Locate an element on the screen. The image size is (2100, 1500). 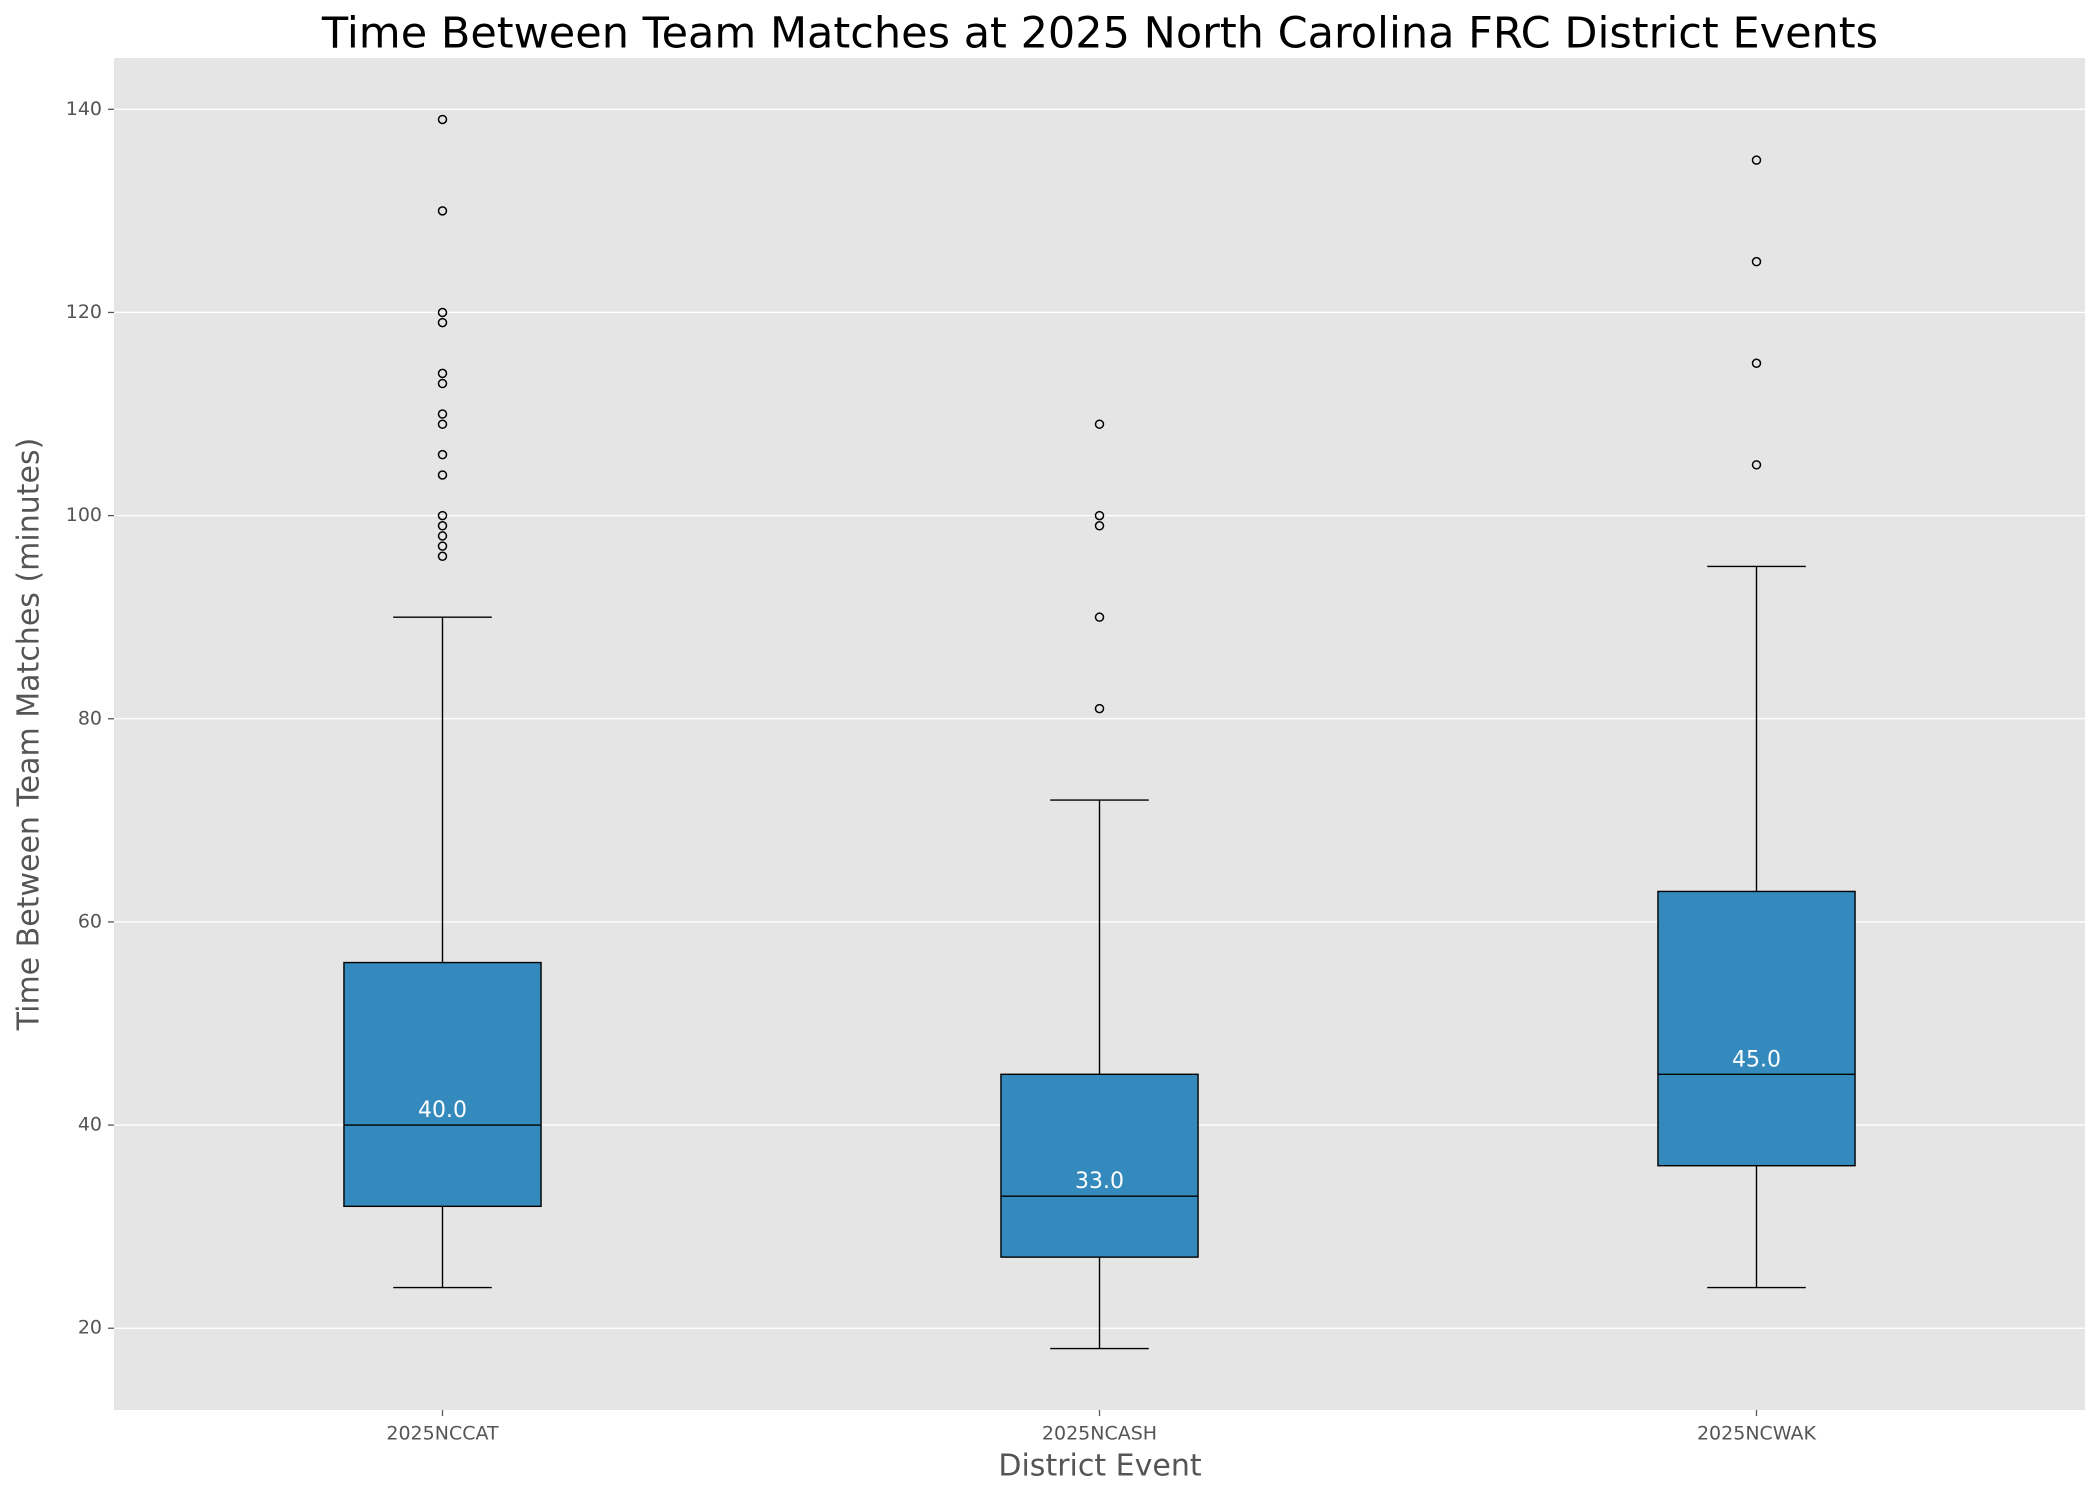
y-tick-label: 120 is located at coordinates (84, 312).